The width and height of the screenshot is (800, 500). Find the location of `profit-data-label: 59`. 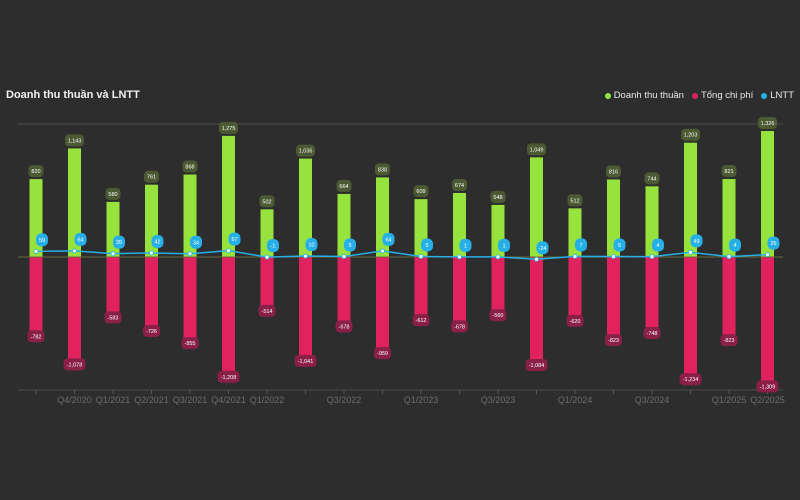

profit-data-label: 59 is located at coordinates (42, 241).